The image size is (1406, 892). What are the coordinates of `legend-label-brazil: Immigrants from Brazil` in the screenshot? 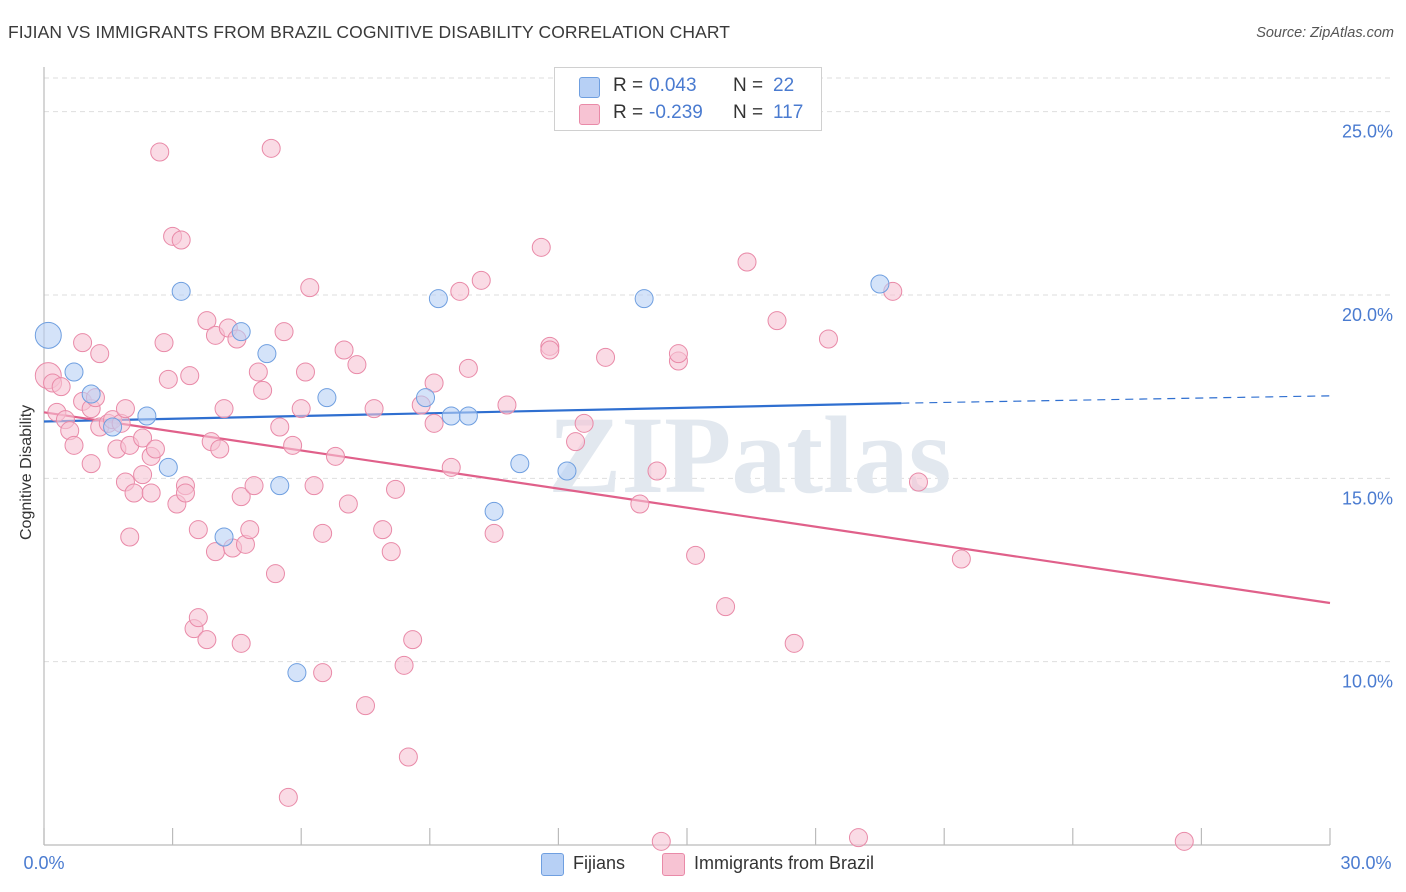 It's located at (784, 863).